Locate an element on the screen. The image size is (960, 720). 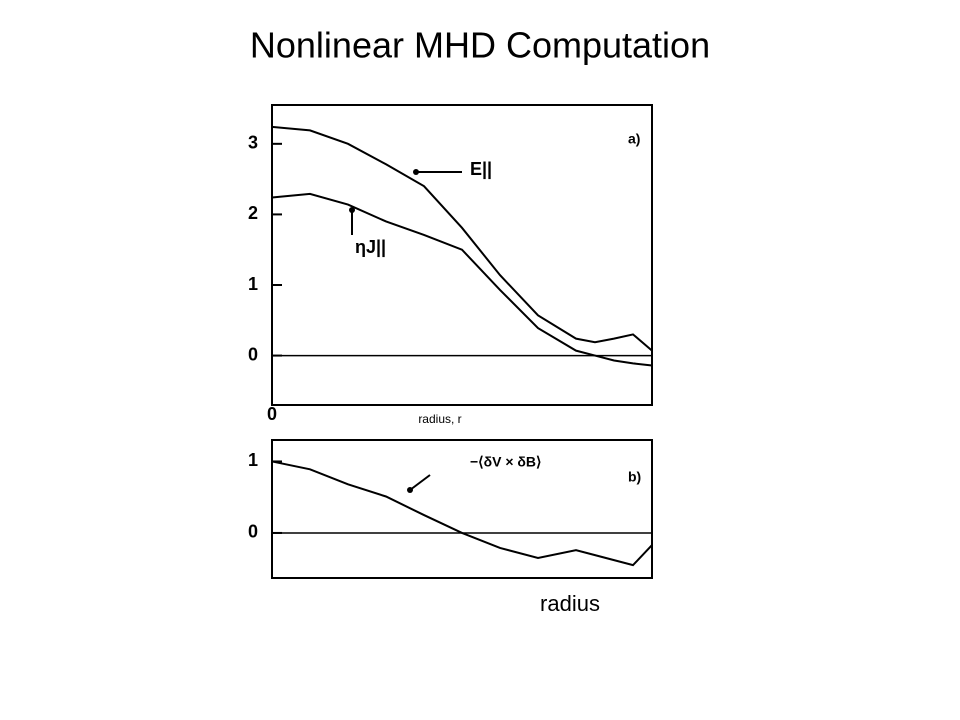
slide-title: Nonlinear MHD Computation is located at coordinates (480, 45).